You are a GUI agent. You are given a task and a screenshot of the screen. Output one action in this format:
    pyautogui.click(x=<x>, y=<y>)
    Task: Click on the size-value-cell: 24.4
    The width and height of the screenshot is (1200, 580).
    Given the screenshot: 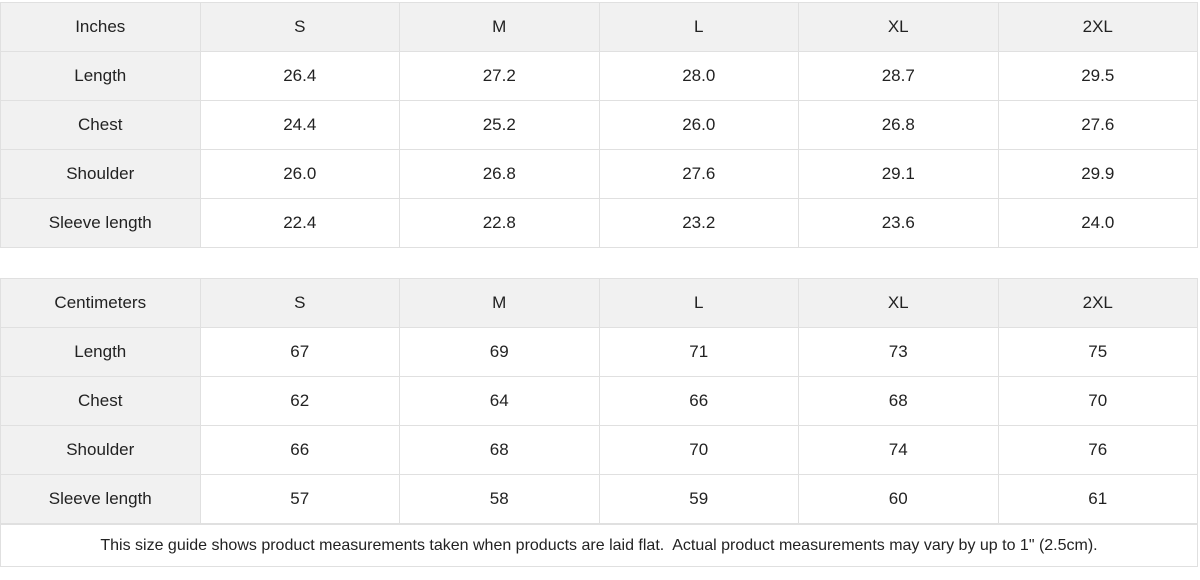 What is the action you would take?
    pyautogui.click(x=299, y=125)
    